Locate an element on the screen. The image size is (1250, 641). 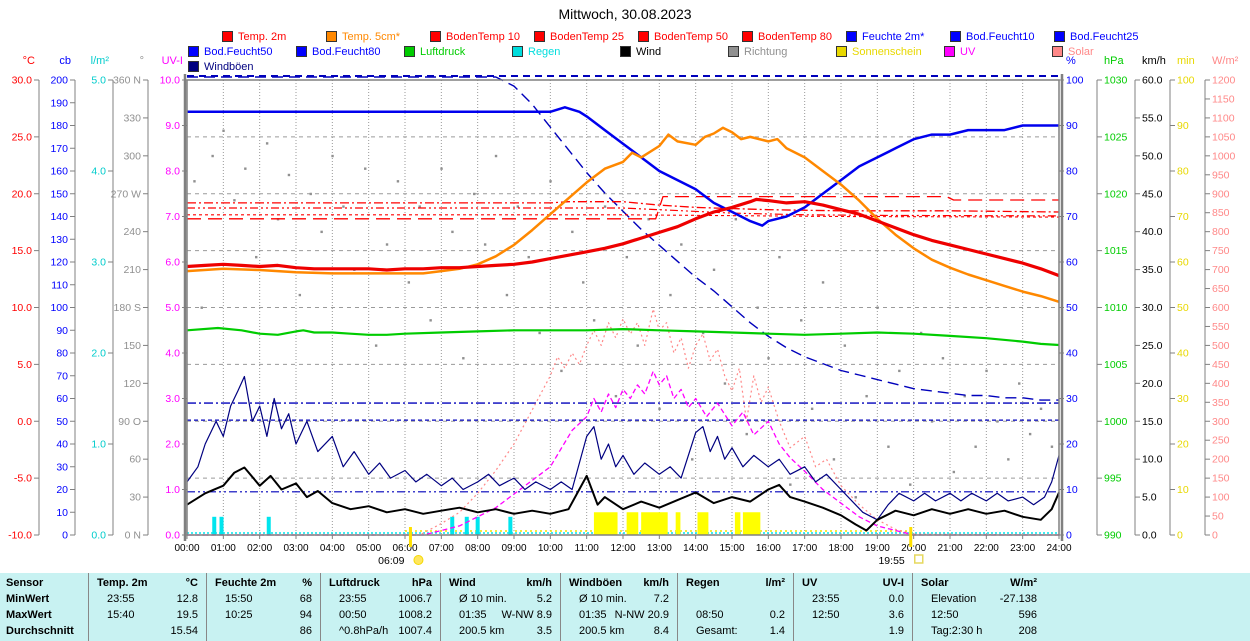
axis-label-l/m²: 1.0 is located at coordinates (98, 445).